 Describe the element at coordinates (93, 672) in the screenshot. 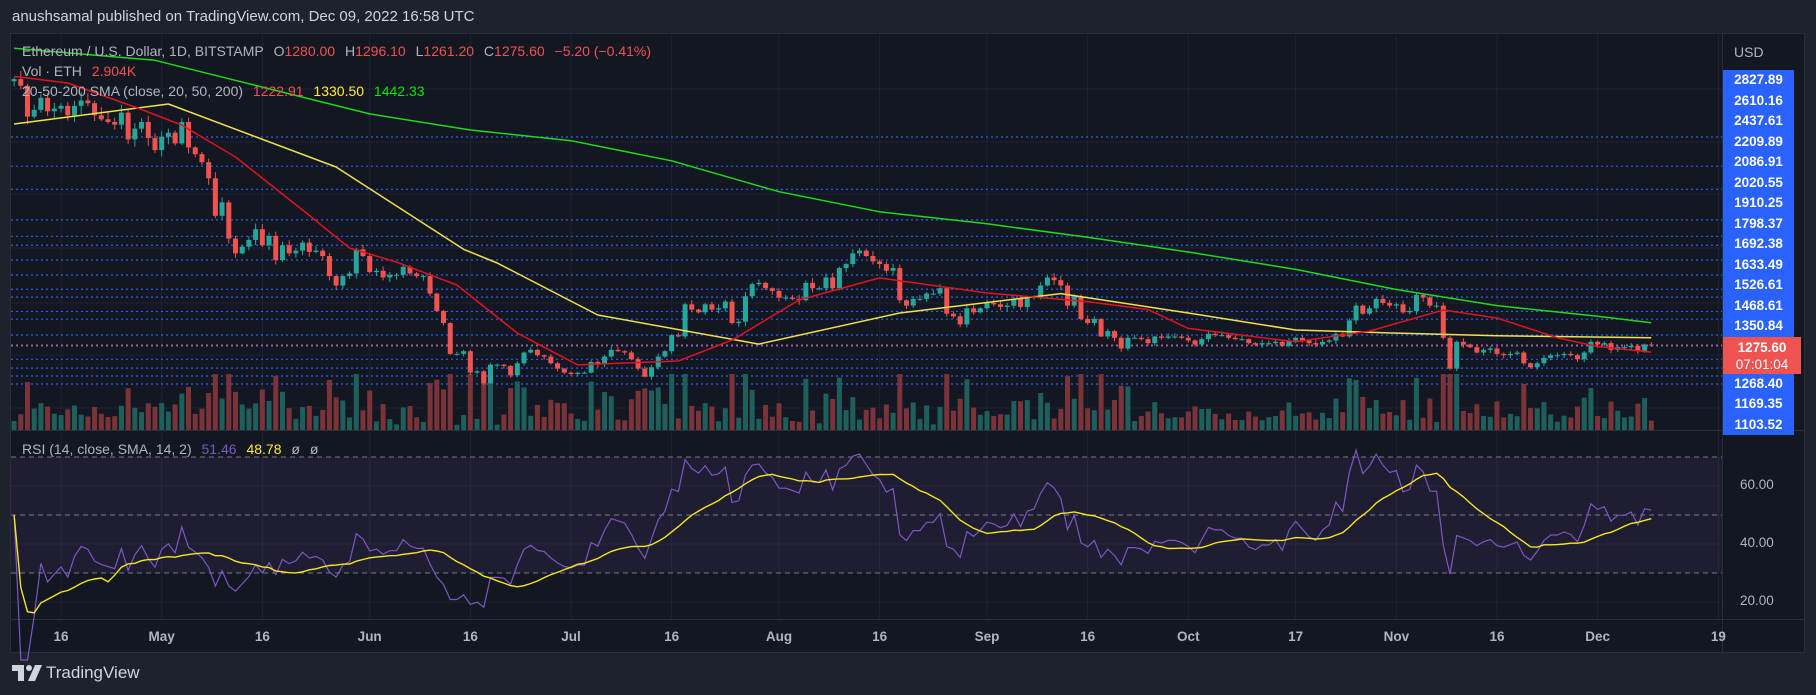

I see `tradingview-logo-text: TradingView` at that location.